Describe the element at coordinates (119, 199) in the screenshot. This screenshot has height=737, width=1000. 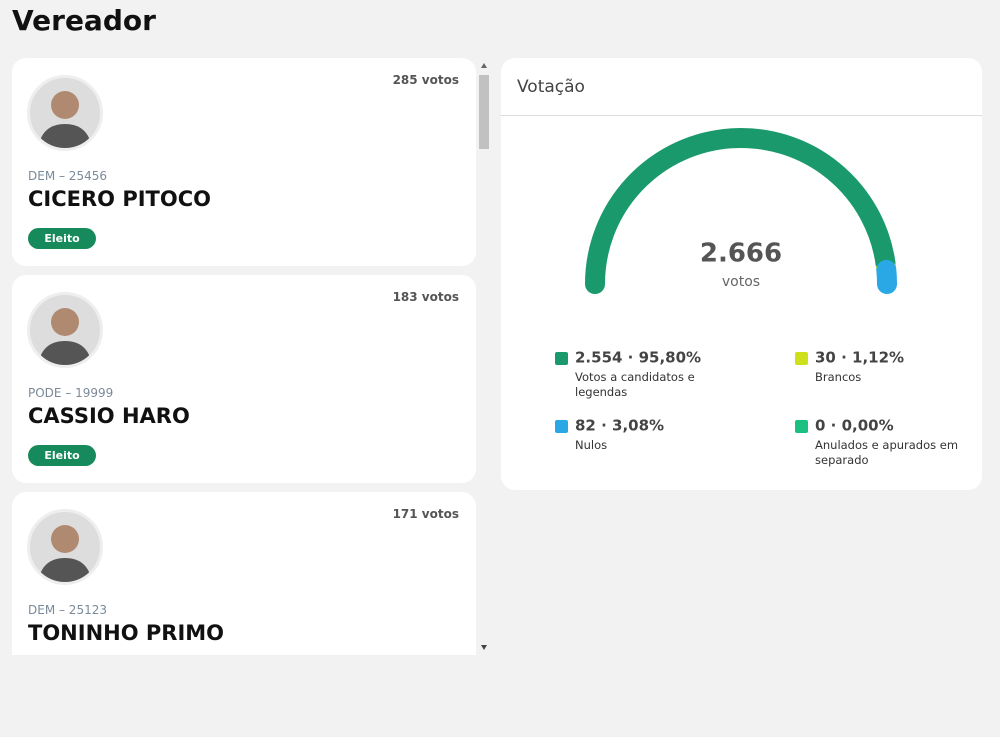
I see `candidate-name: CICERO PITOCO` at that location.